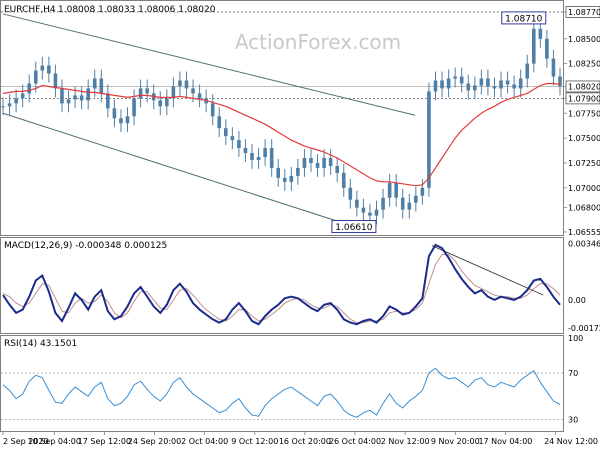 This screenshot has width=600, height=454. What do you see at coordinates (54, 441) in the screenshot?
I see `time-tick-label: 10 Sep 04:00` at bounding box center [54, 441].